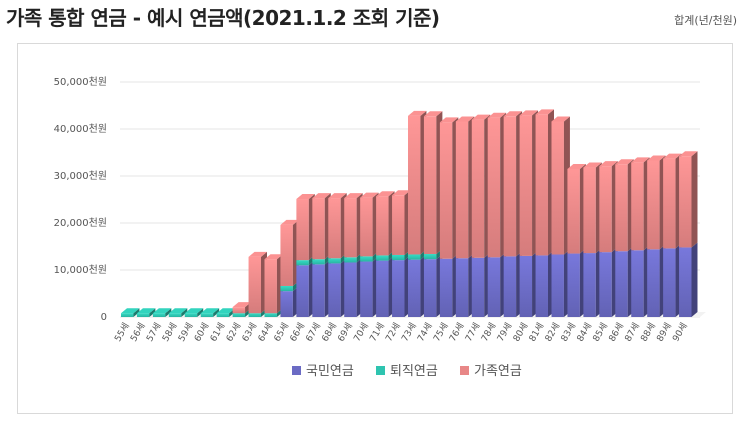 The image size is (743, 421). What do you see at coordinates (313, 332) in the screenshot?
I see `x-tick-label: 67세` at bounding box center [313, 332].